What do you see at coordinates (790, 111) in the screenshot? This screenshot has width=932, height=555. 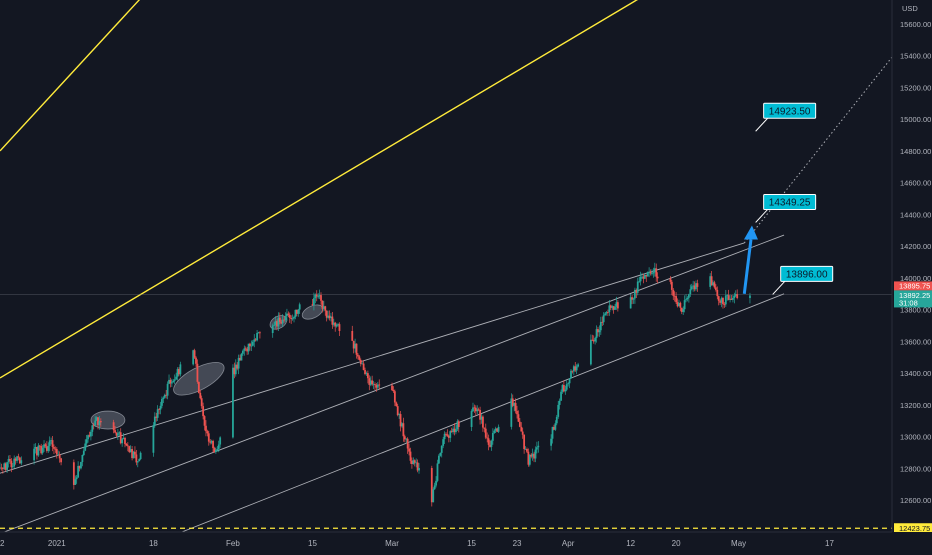 I see `callout-label: 14923.50` at bounding box center [790, 111].